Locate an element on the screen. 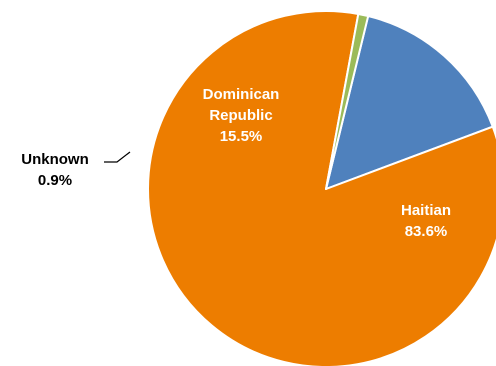  leader-line-unknown is located at coordinates (117, 157).